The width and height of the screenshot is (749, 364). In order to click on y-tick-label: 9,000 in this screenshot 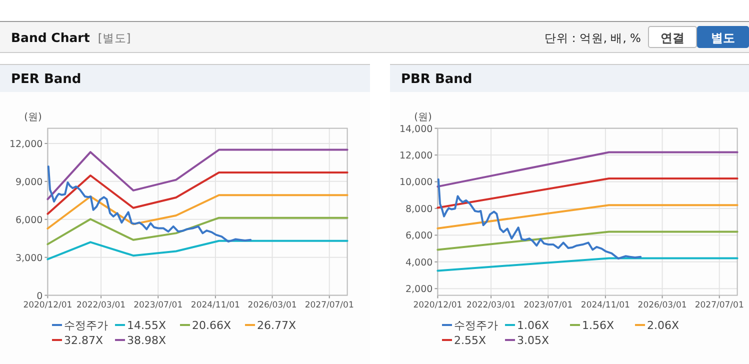, I will do `click(29, 182)`.